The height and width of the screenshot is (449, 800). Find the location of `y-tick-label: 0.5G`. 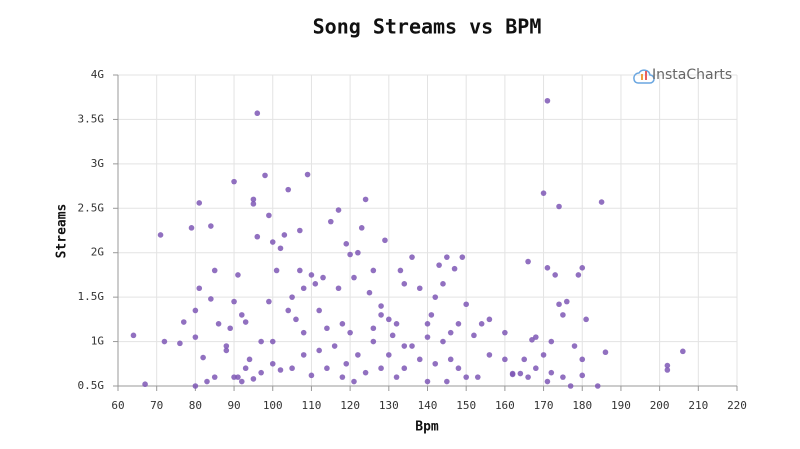

y-tick-label: 0.5G is located at coordinates (91, 385).